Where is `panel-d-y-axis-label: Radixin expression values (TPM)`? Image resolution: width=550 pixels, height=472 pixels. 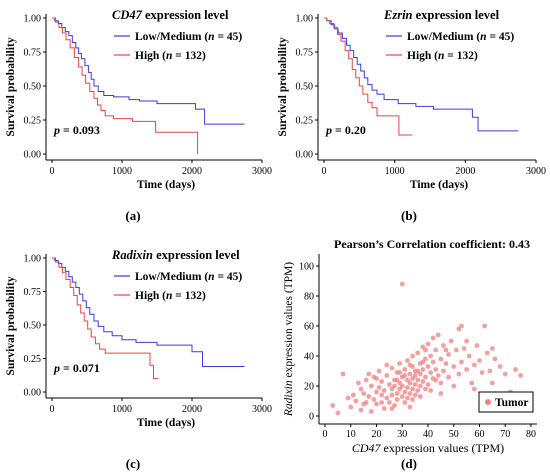
panel-d-y-axis-label: Radixin expression values (TPM) is located at coordinates (289, 339).